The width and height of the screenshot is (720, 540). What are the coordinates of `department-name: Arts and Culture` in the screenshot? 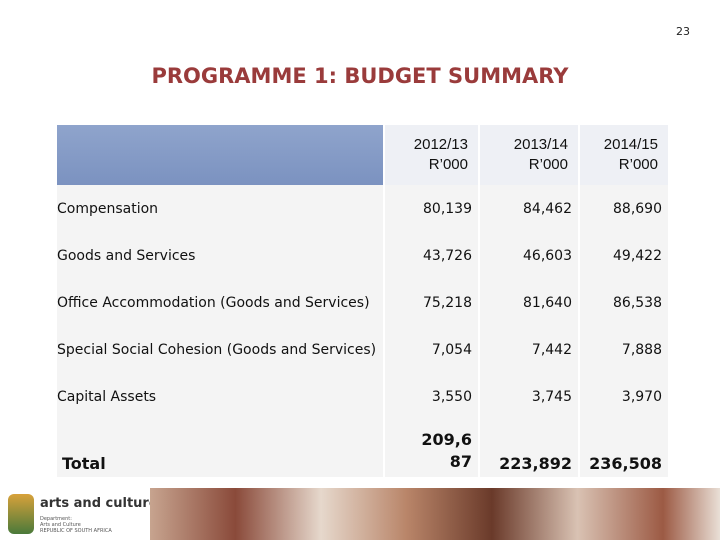 It's located at (60, 525).